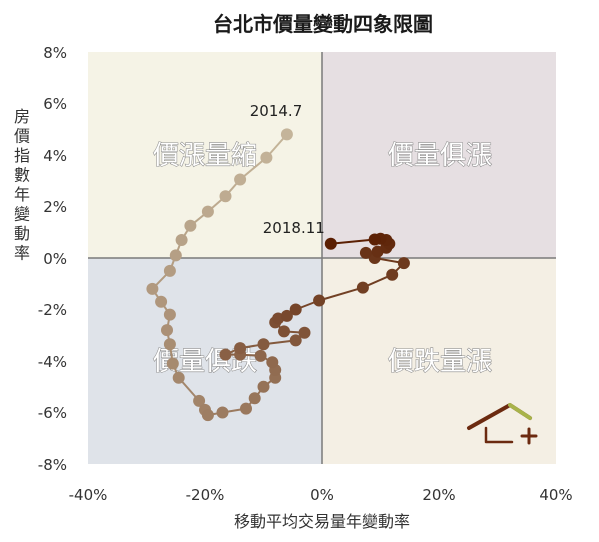 The height and width of the screenshot is (542, 599). I want to click on quadrant-label-top-right: 價量俱漲, so click(440, 156).